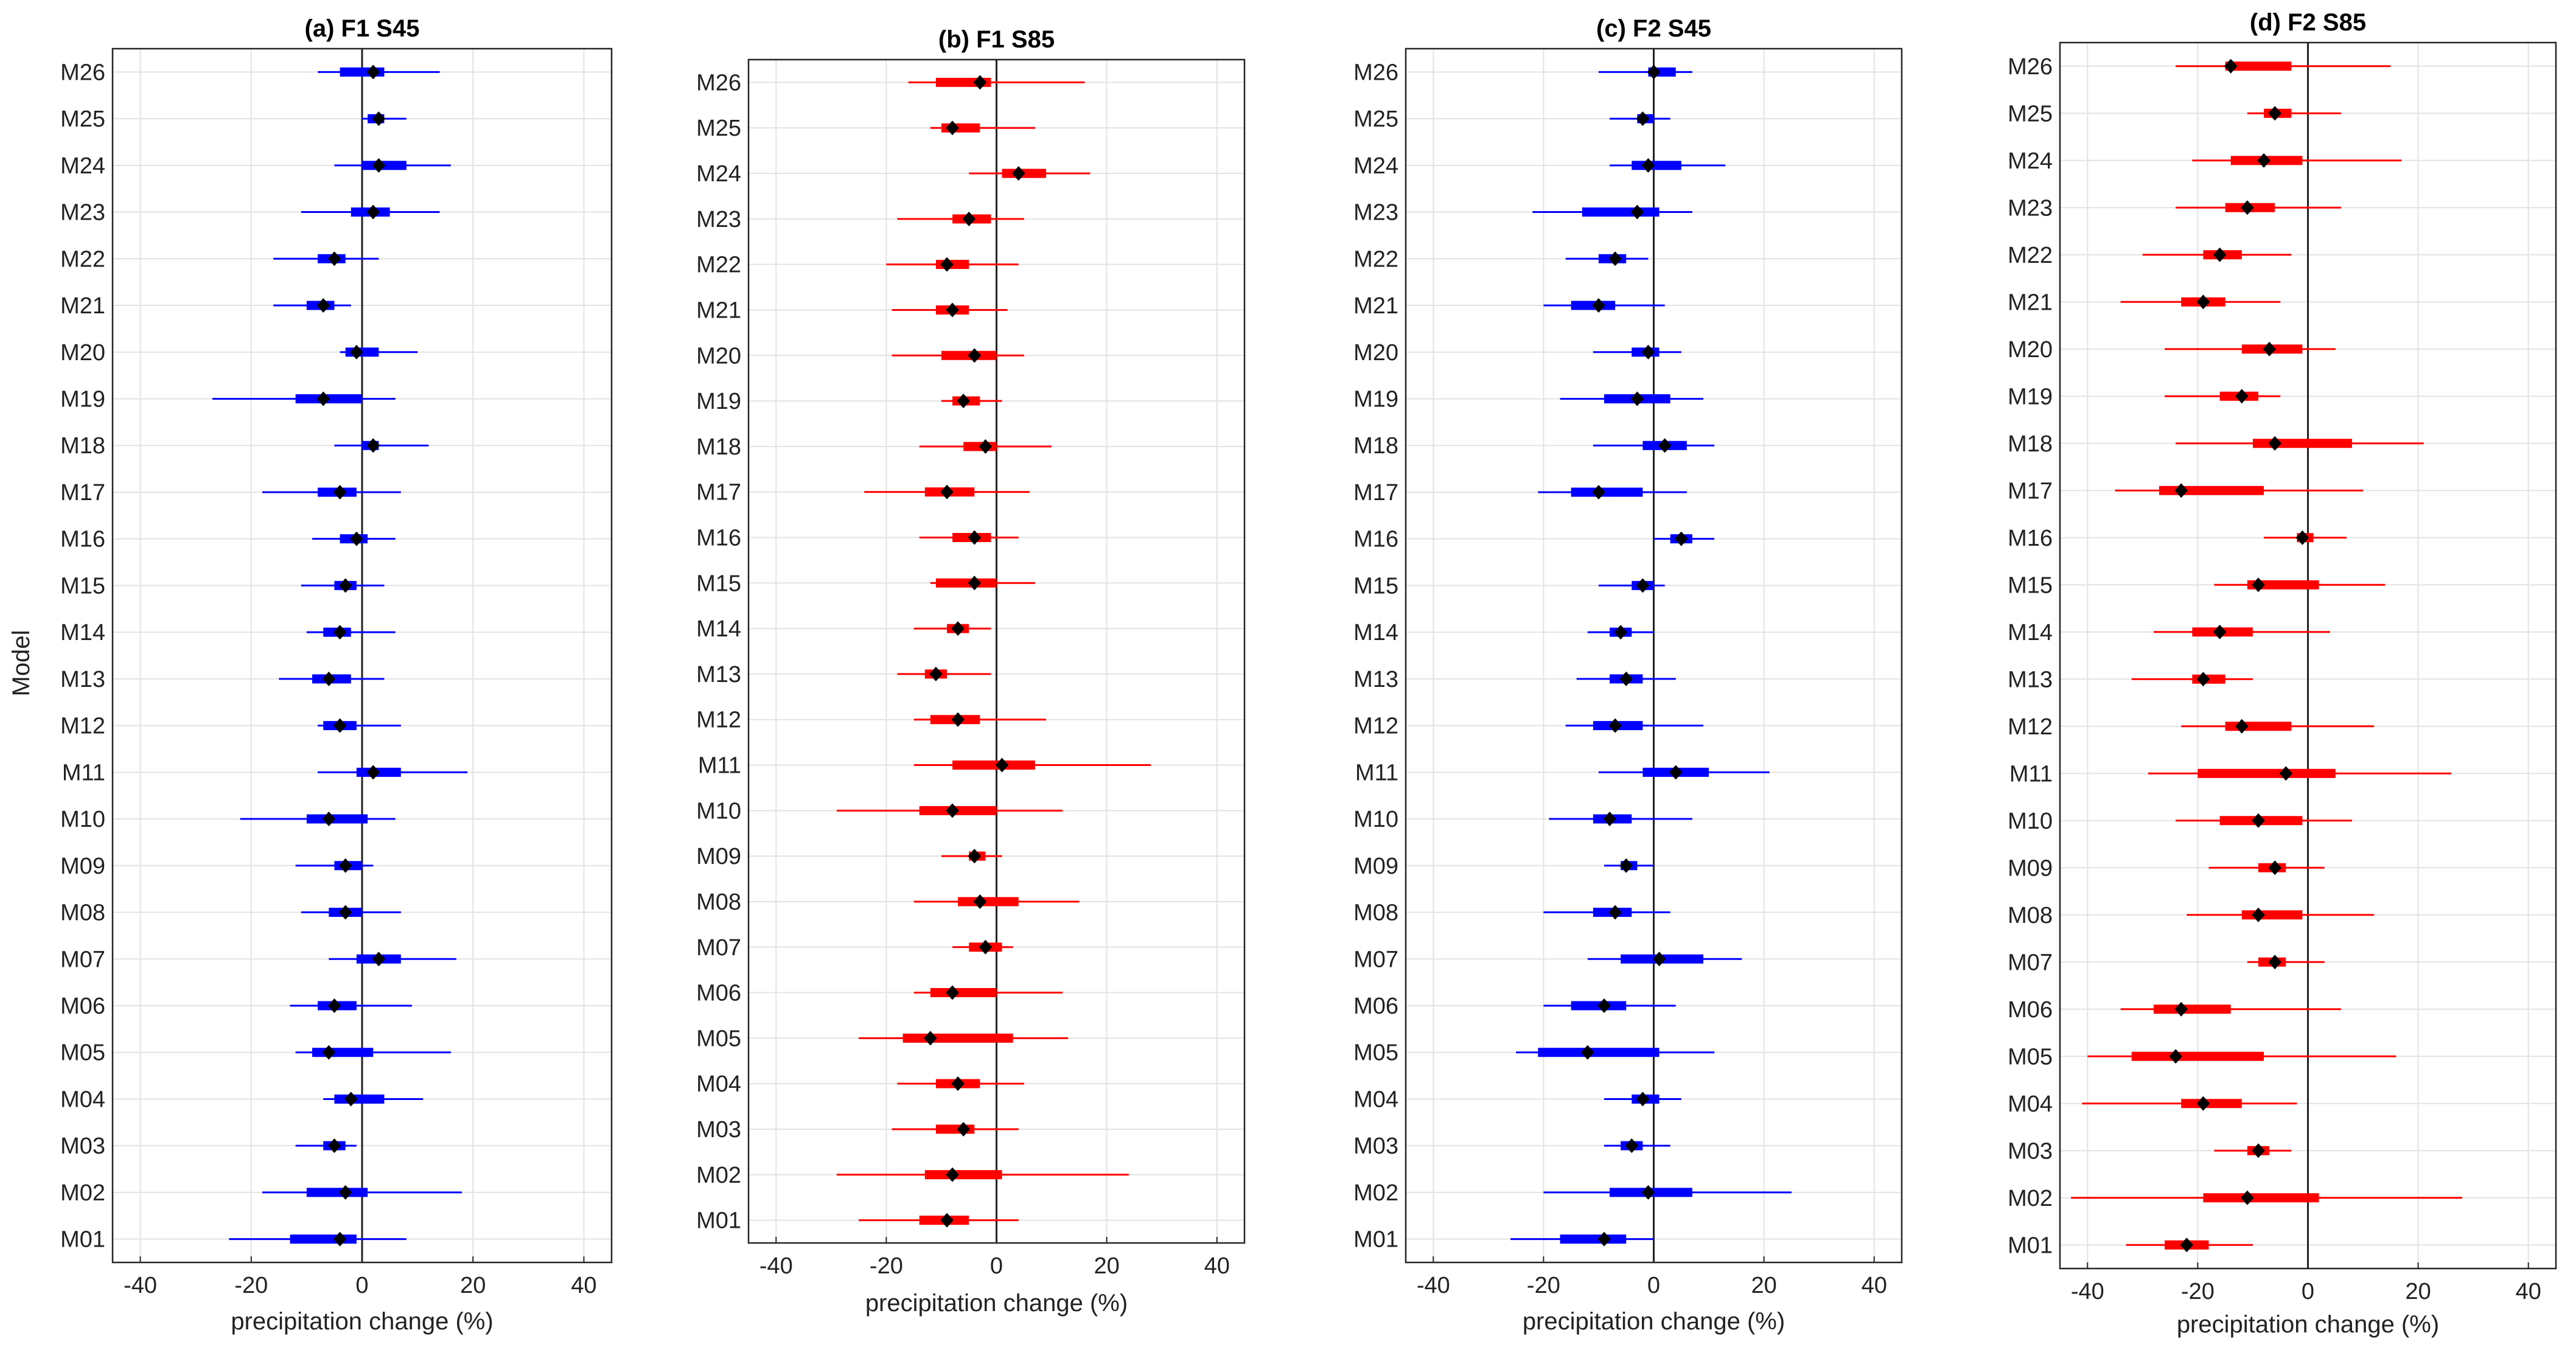  Describe the element at coordinates (1643, 1099) in the screenshot. I see `mean-marker-m04` at that location.